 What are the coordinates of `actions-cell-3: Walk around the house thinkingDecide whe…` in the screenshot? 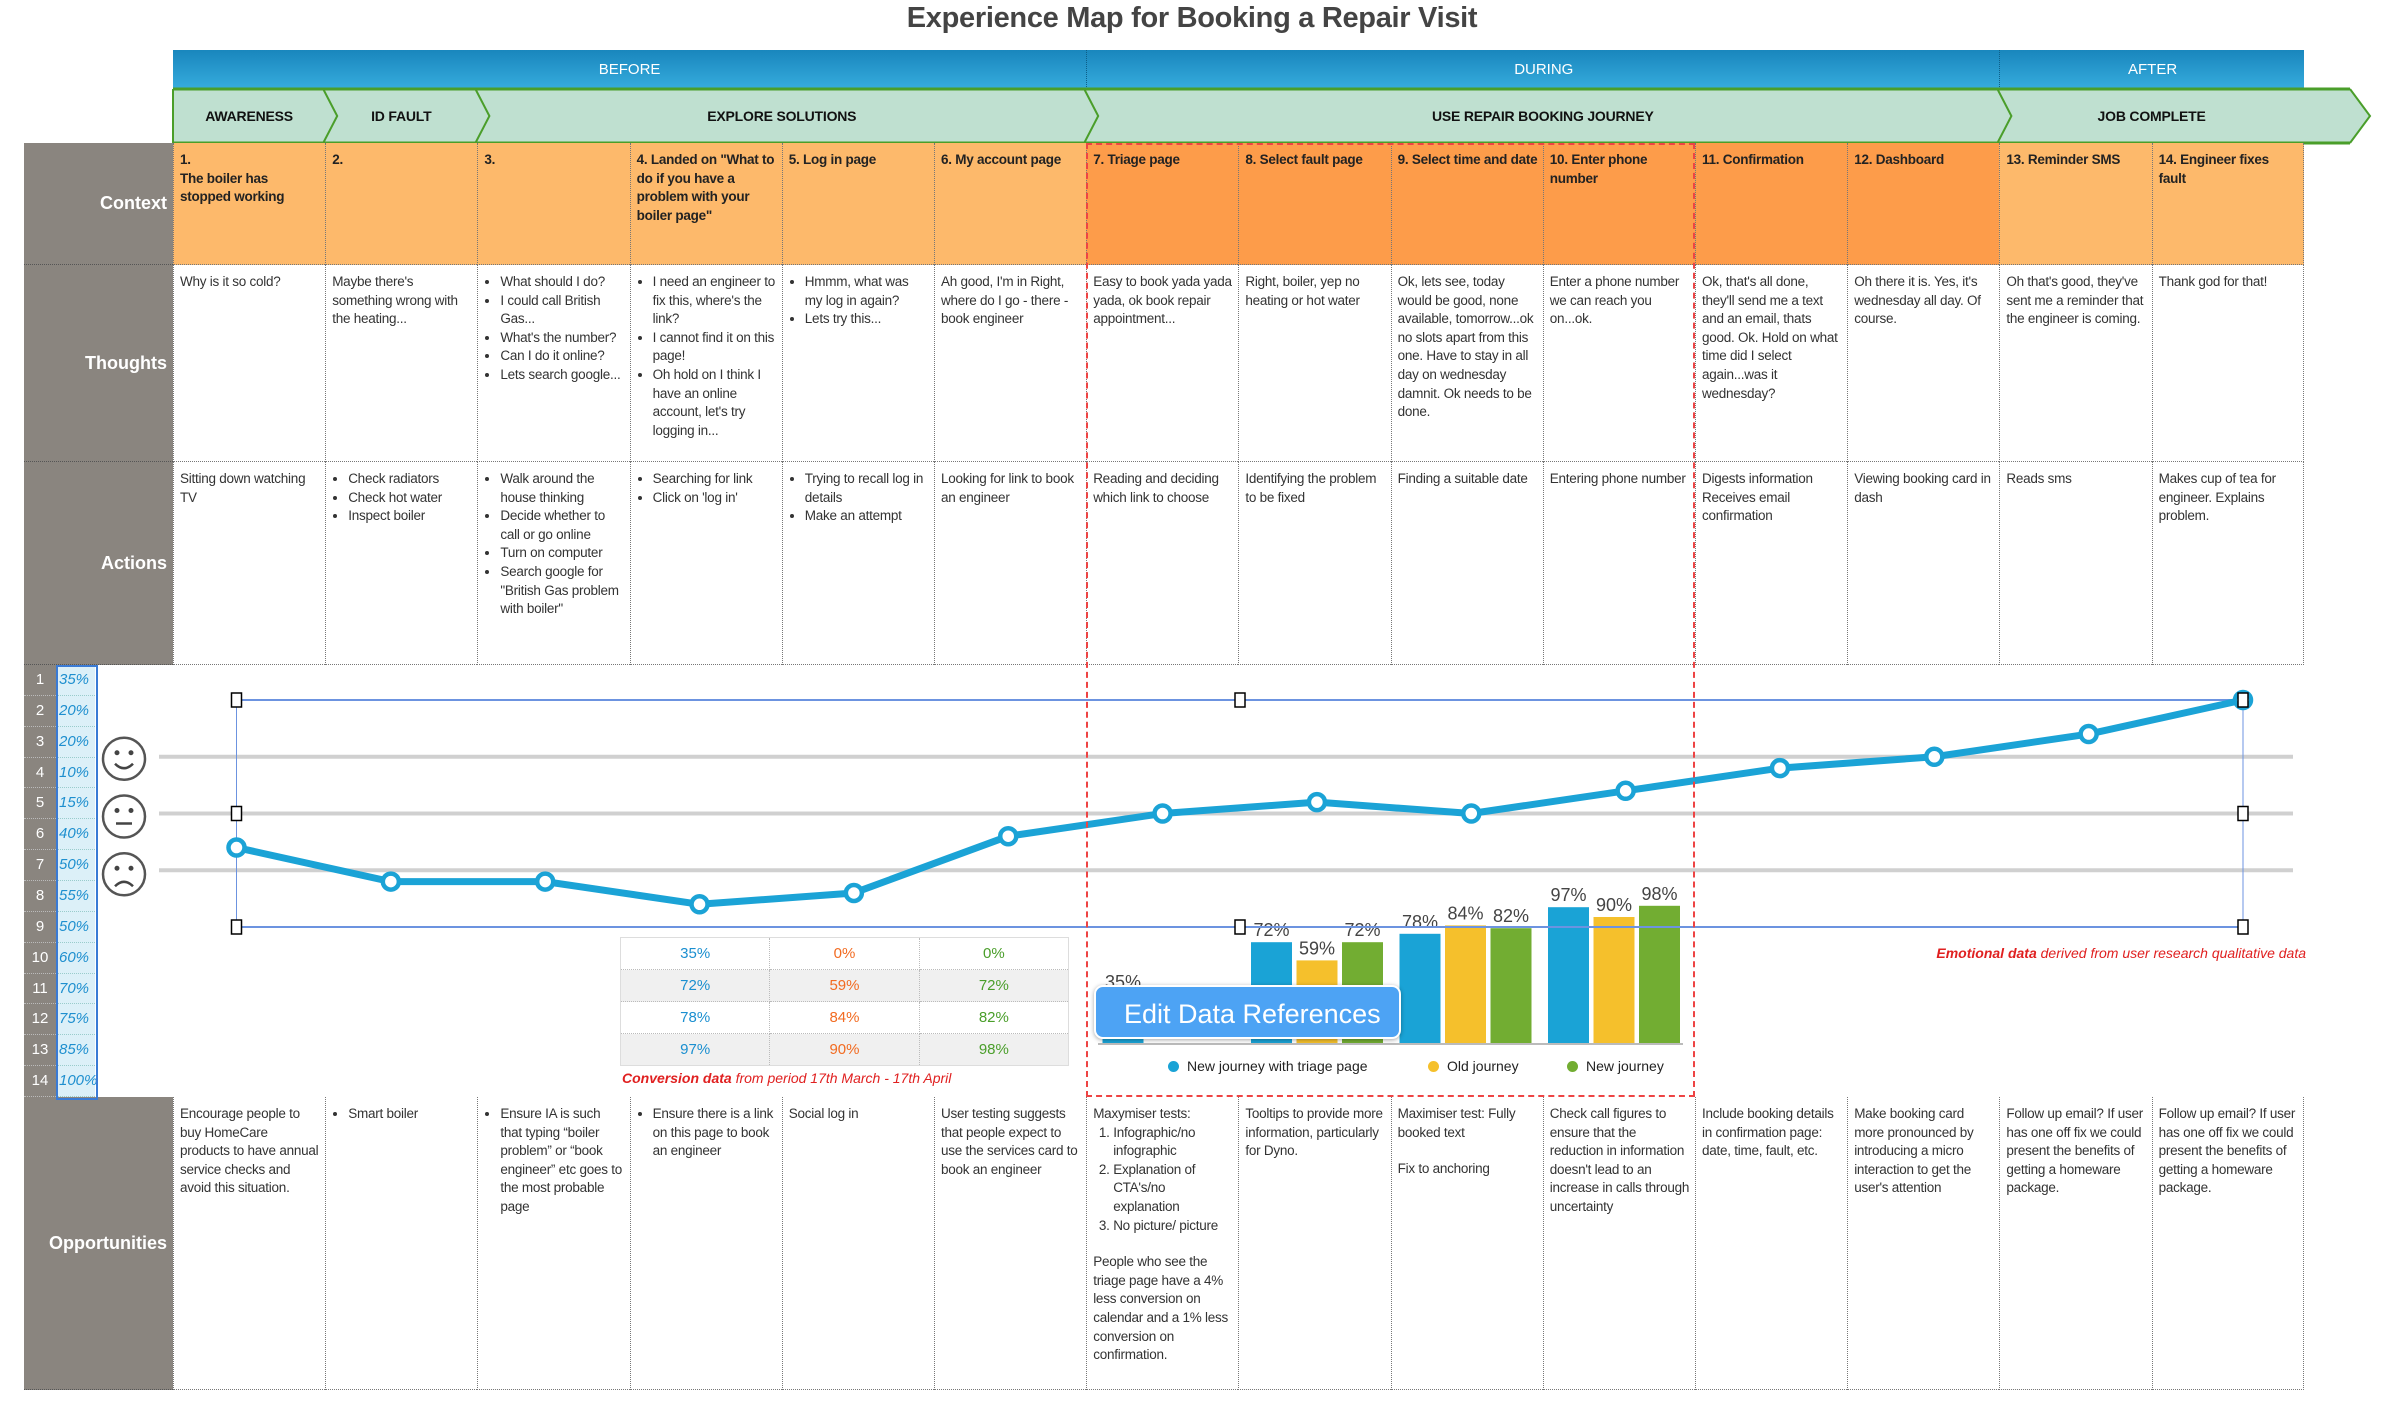 It's located at (553, 563).